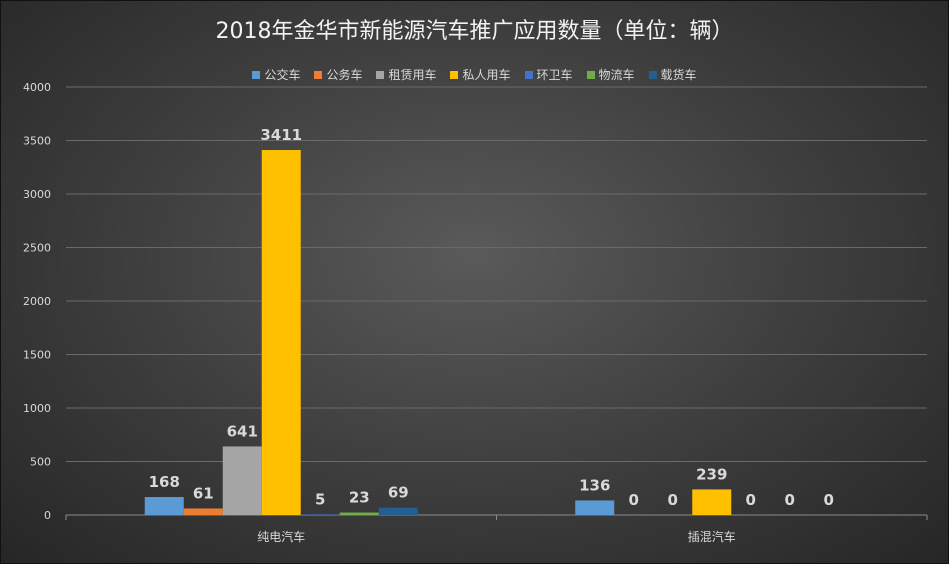 Image resolution: width=949 pixels, height=564 pixels. Describe the element at coordinates (678, 75) in the screenshot. I see `legend-label: 载货车` at that location.